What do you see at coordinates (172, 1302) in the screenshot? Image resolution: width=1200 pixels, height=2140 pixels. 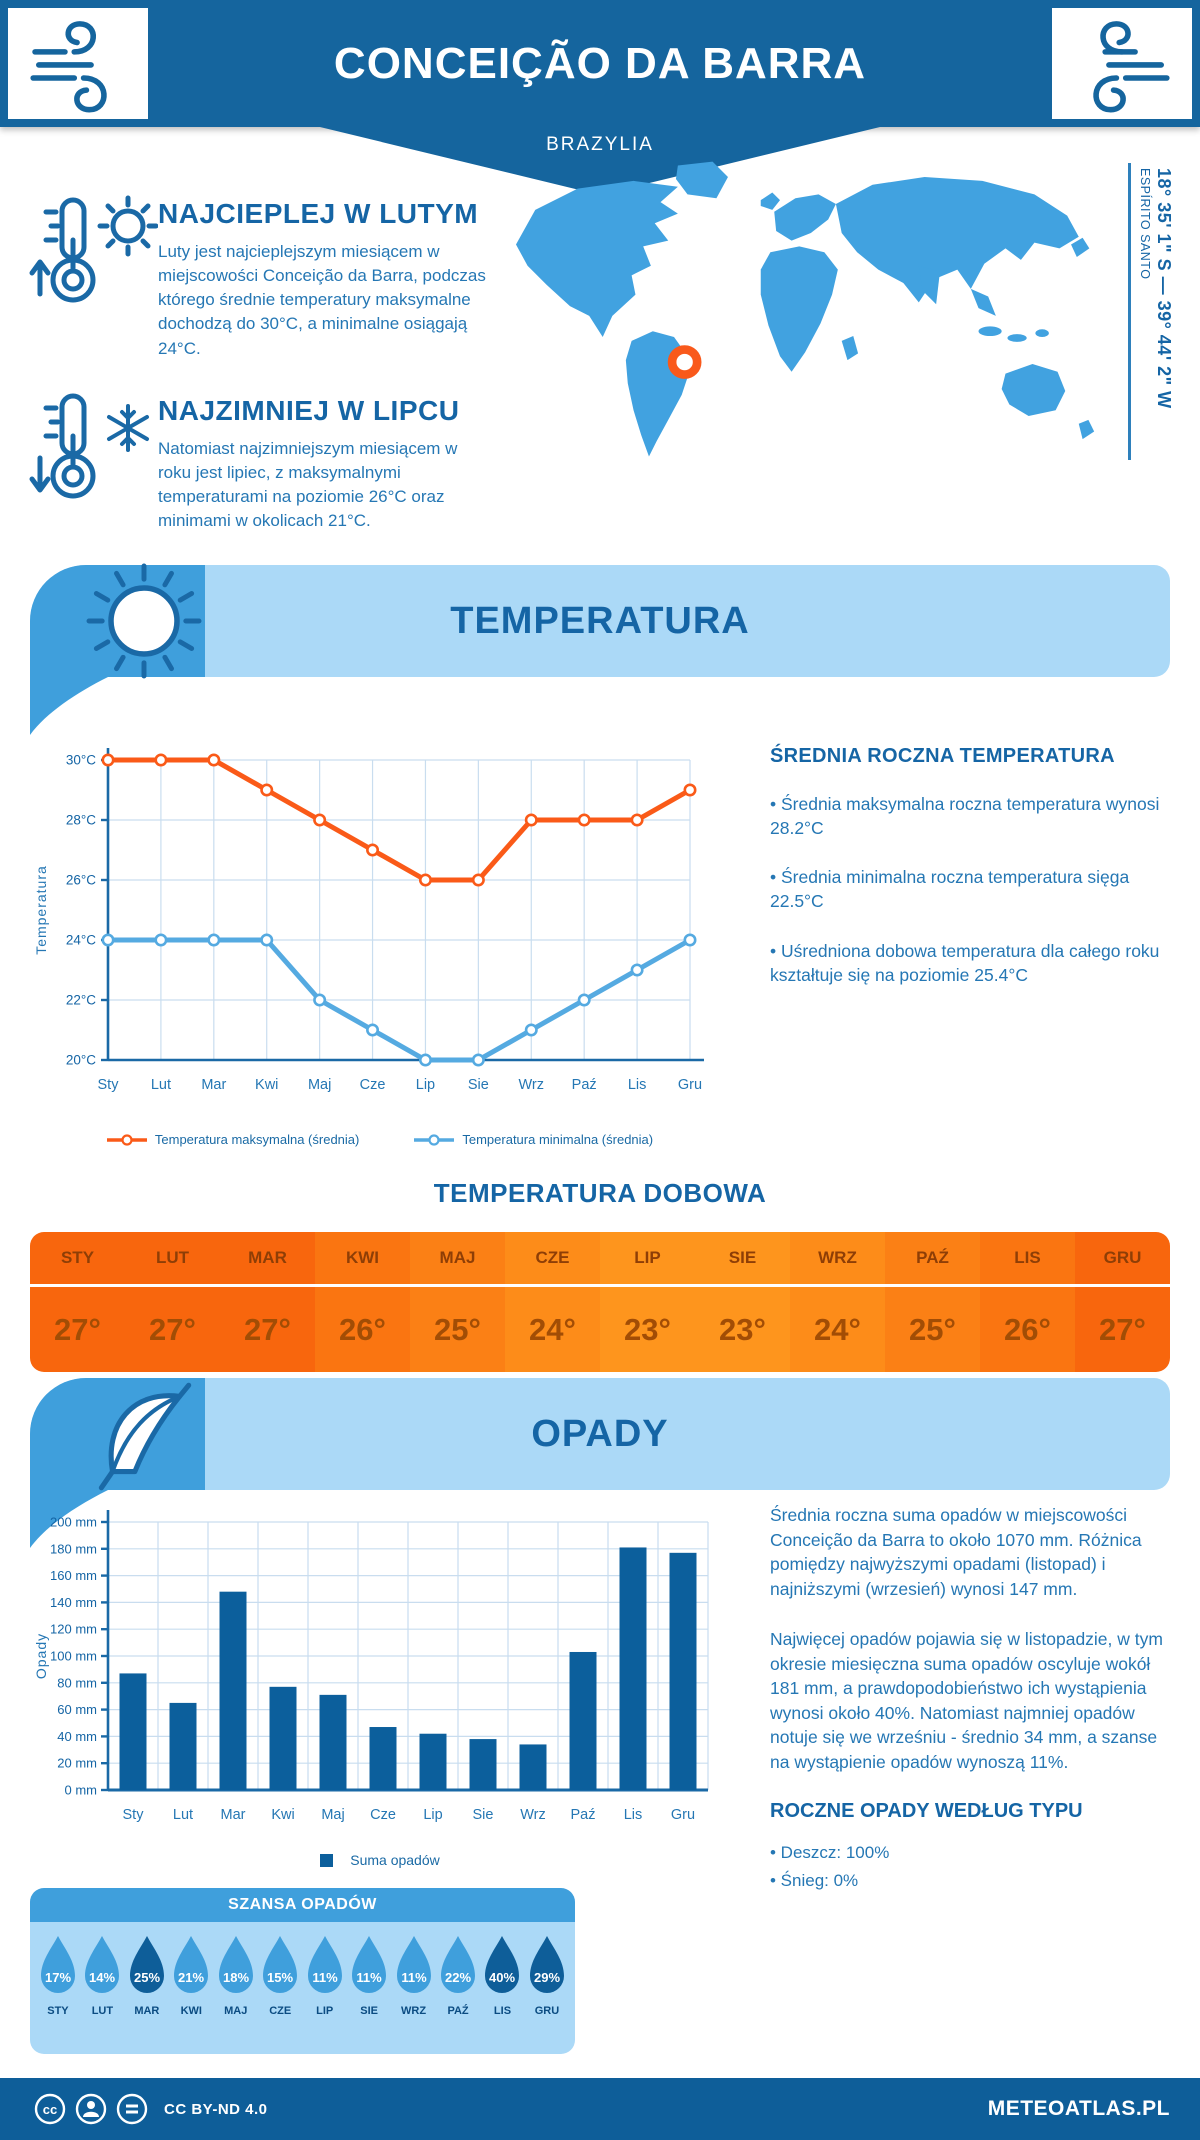 I see `table-column: LUT 27°` at bounding box center [172, 1302].